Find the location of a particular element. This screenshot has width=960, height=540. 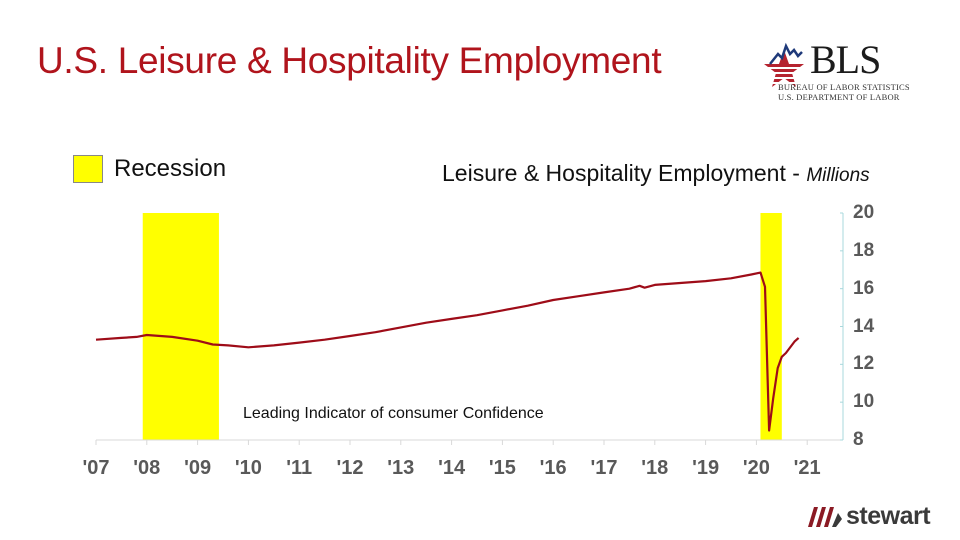

x-tick-label: '13 is located at coordinates (401, 468).